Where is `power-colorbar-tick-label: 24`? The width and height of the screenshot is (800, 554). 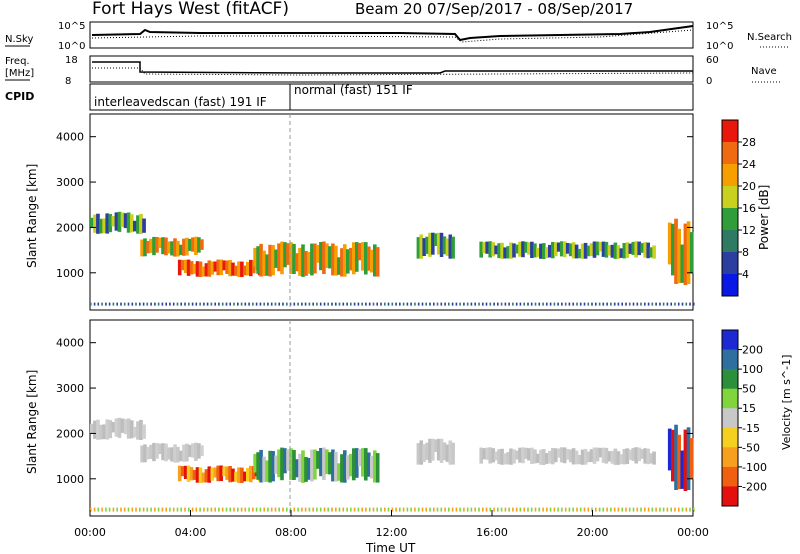
power-colorbar-tick-label: 24 is located at coordinates (749, 164).